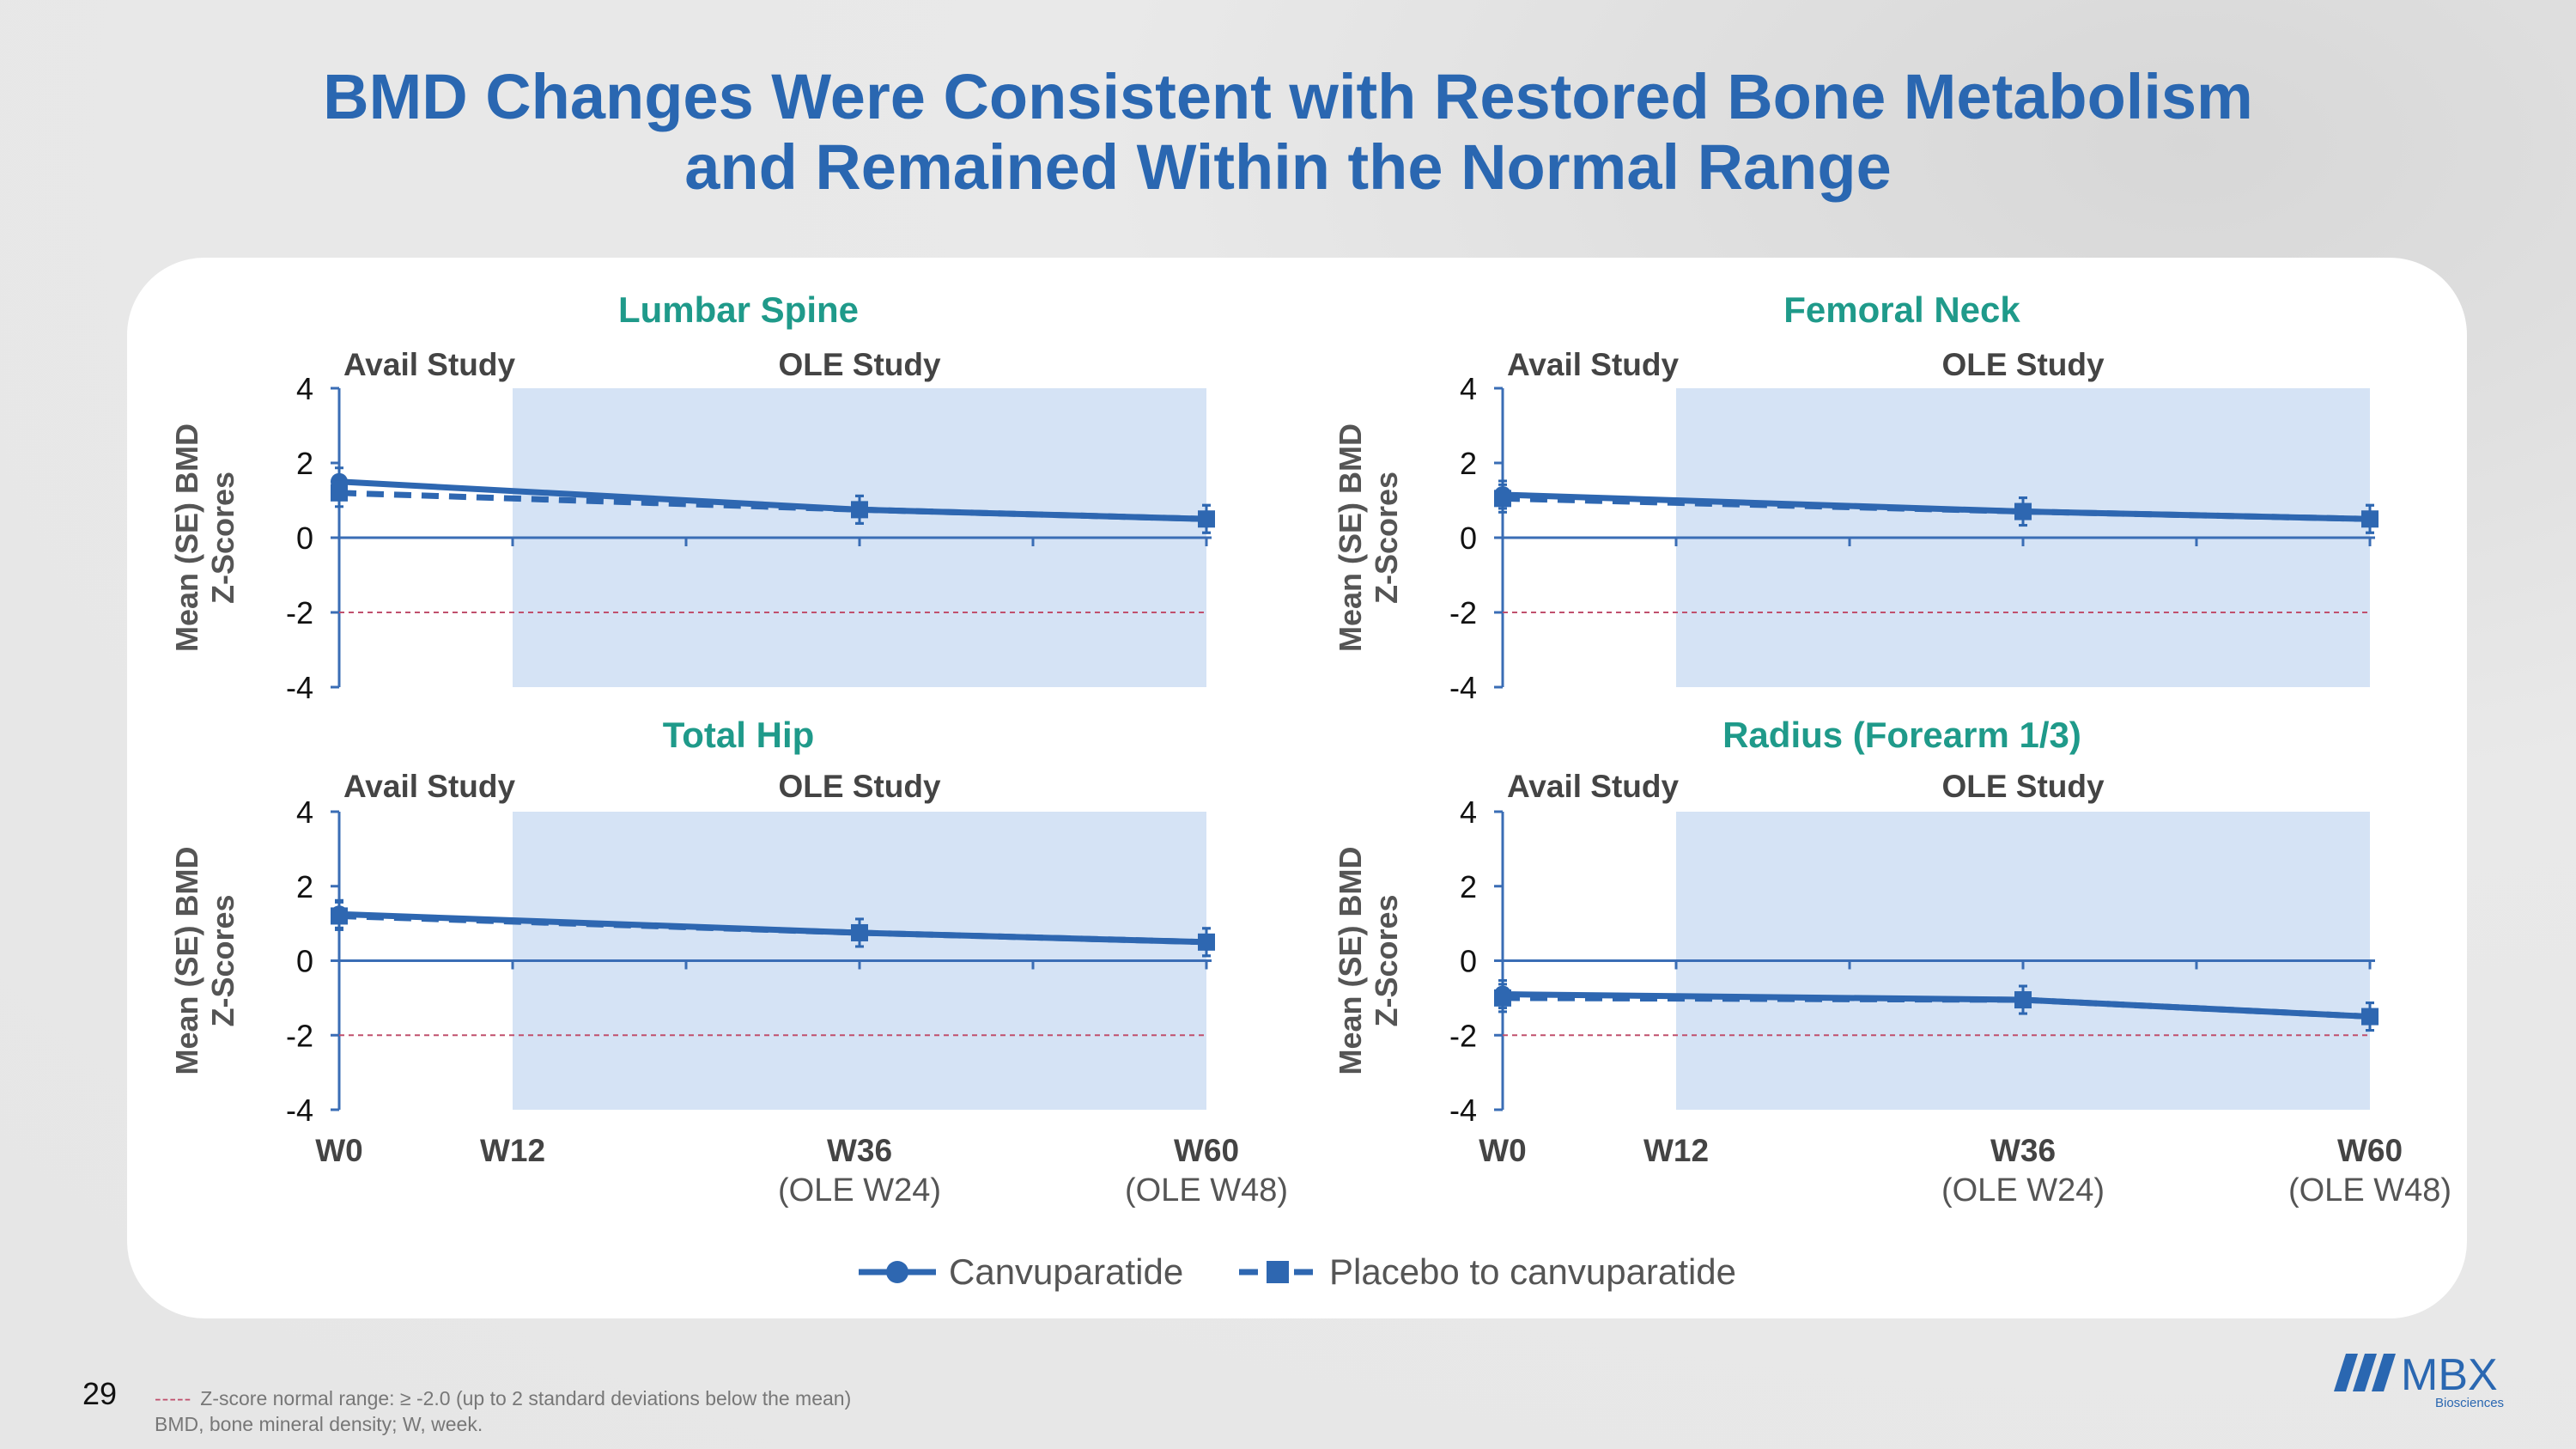 This screenshot has height=1449, width=2576. What do you see at coordinates (2470, 1403) in the screenshot?
I see `logo-subtext: Biosciences` at bounding box center [2470, 1403].